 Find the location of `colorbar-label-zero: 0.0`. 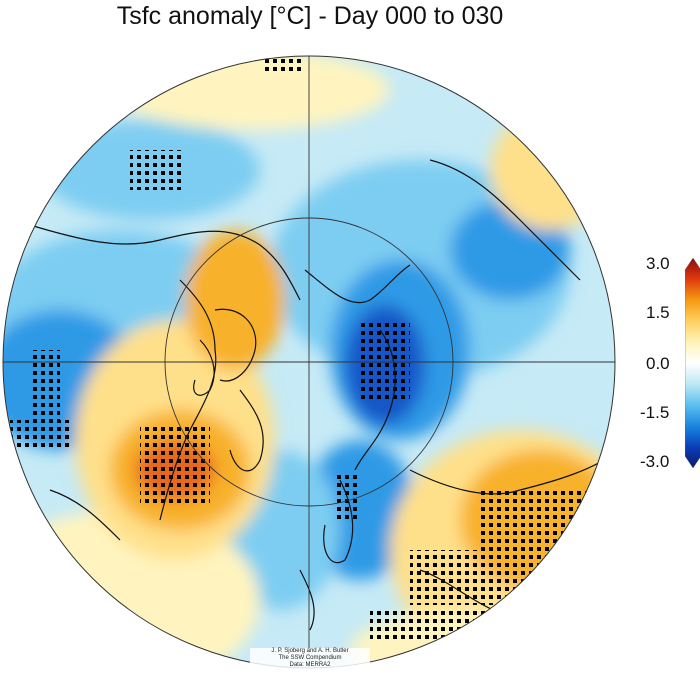

colorbar-label-zero: 0.0 is located at coordinates (658, 363).